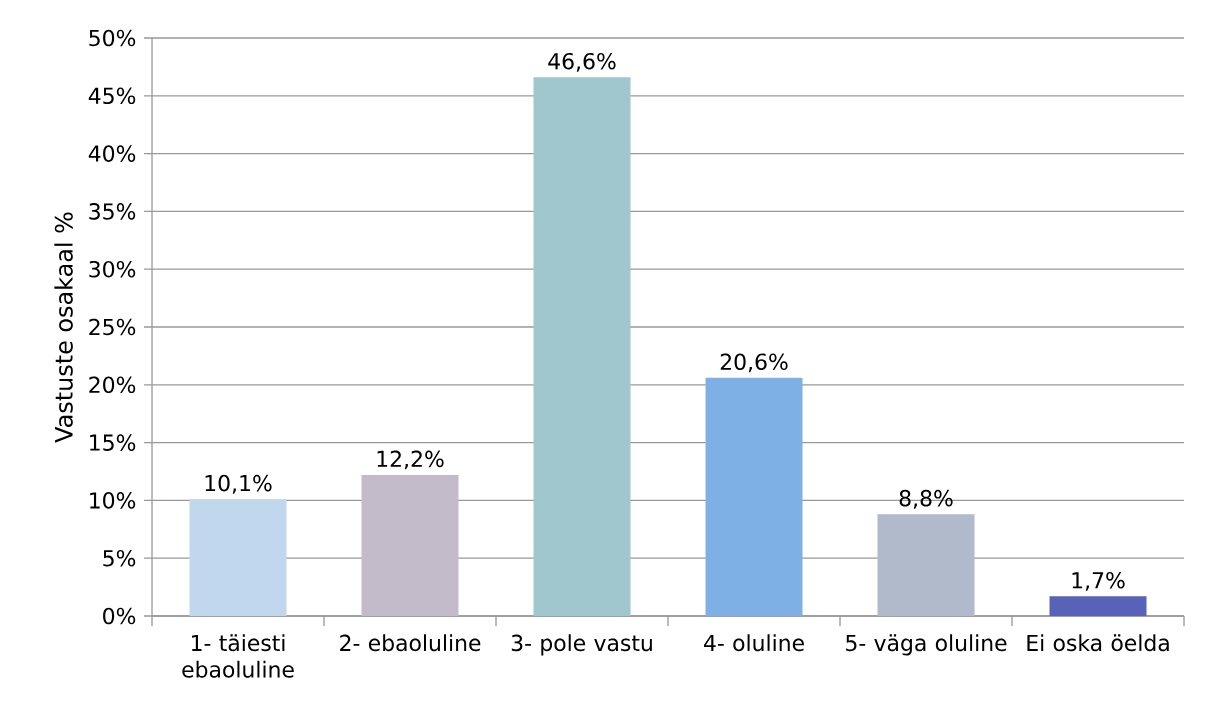 This screenshot has height=702, width=1210. Describe the element at coordinates (112, 153) in the screenshot. I see `y-tick-label: 40%` at that location.